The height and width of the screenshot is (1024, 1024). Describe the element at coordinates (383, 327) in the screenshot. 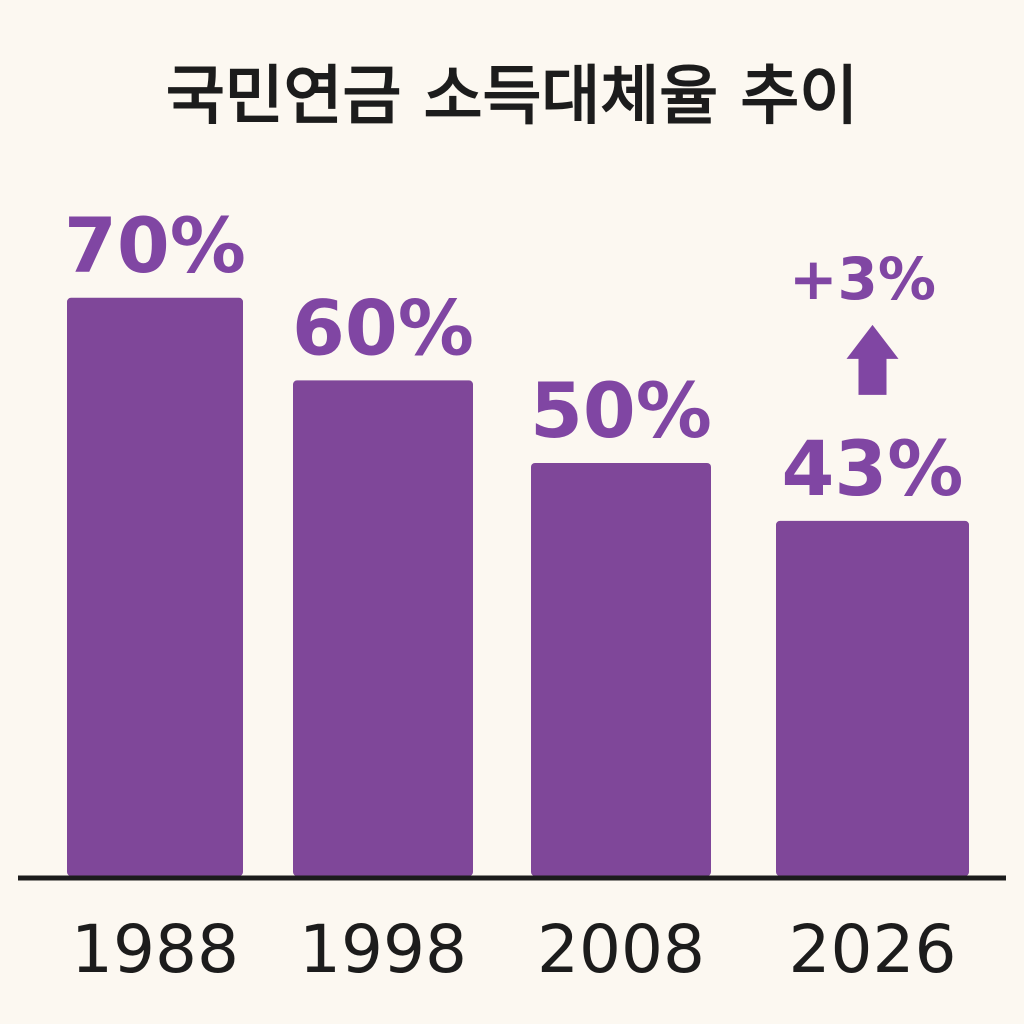

I see `value-label-1998: 60%` at that location.